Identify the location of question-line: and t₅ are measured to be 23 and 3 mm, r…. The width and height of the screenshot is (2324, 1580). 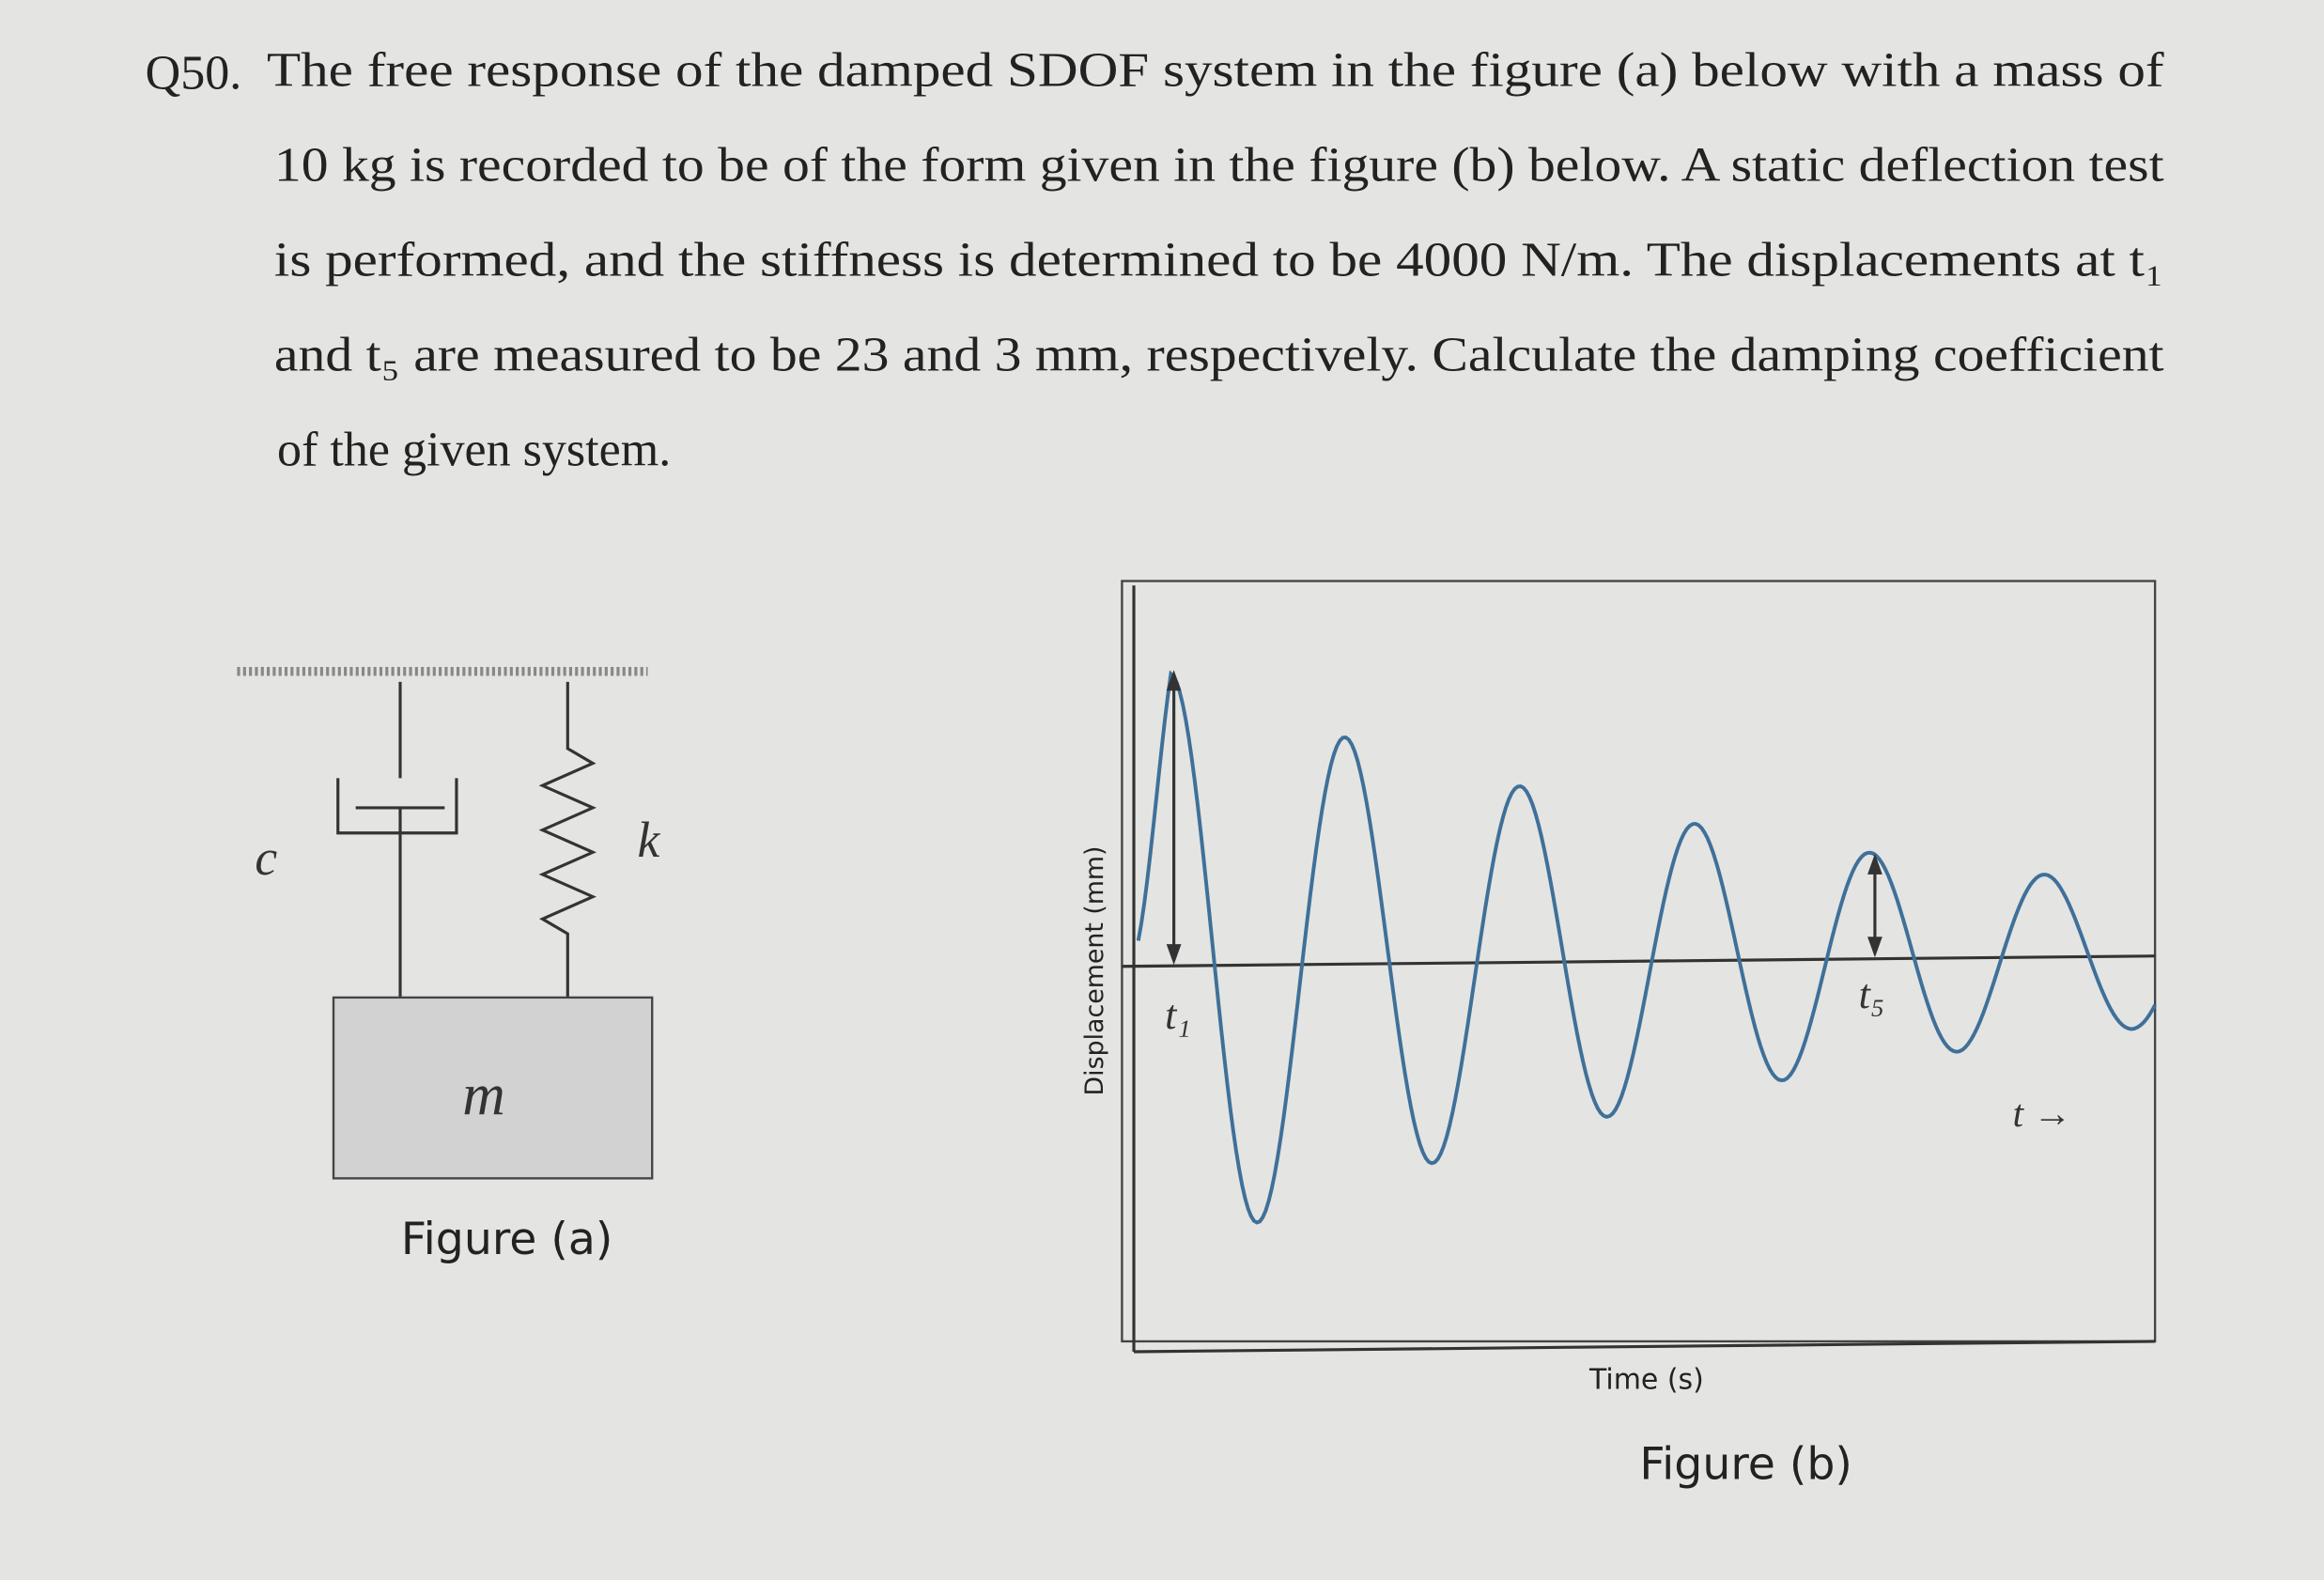
(1219, 354).